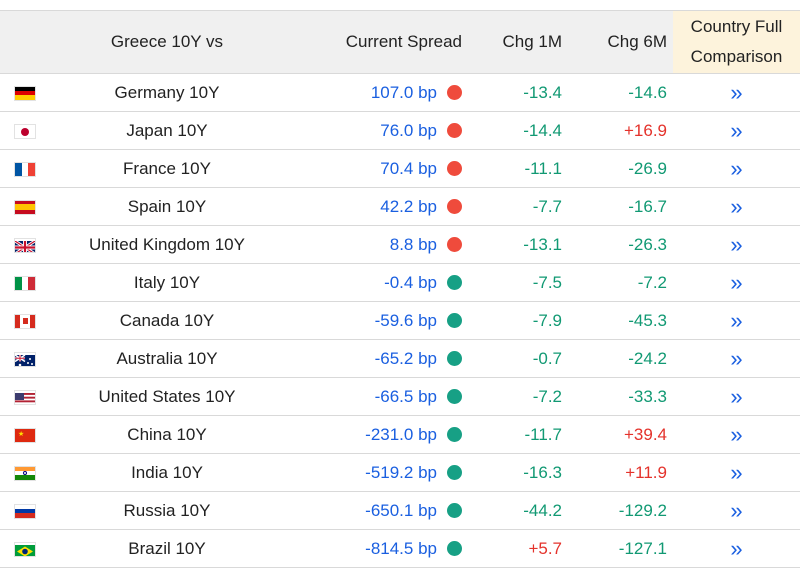 The height and width of the screenshot is (570, 800). What do you see at coordinates (167, 396) in the screenshot?
I see `bond-name: United States 10Y` at bounding box center [167, 396].